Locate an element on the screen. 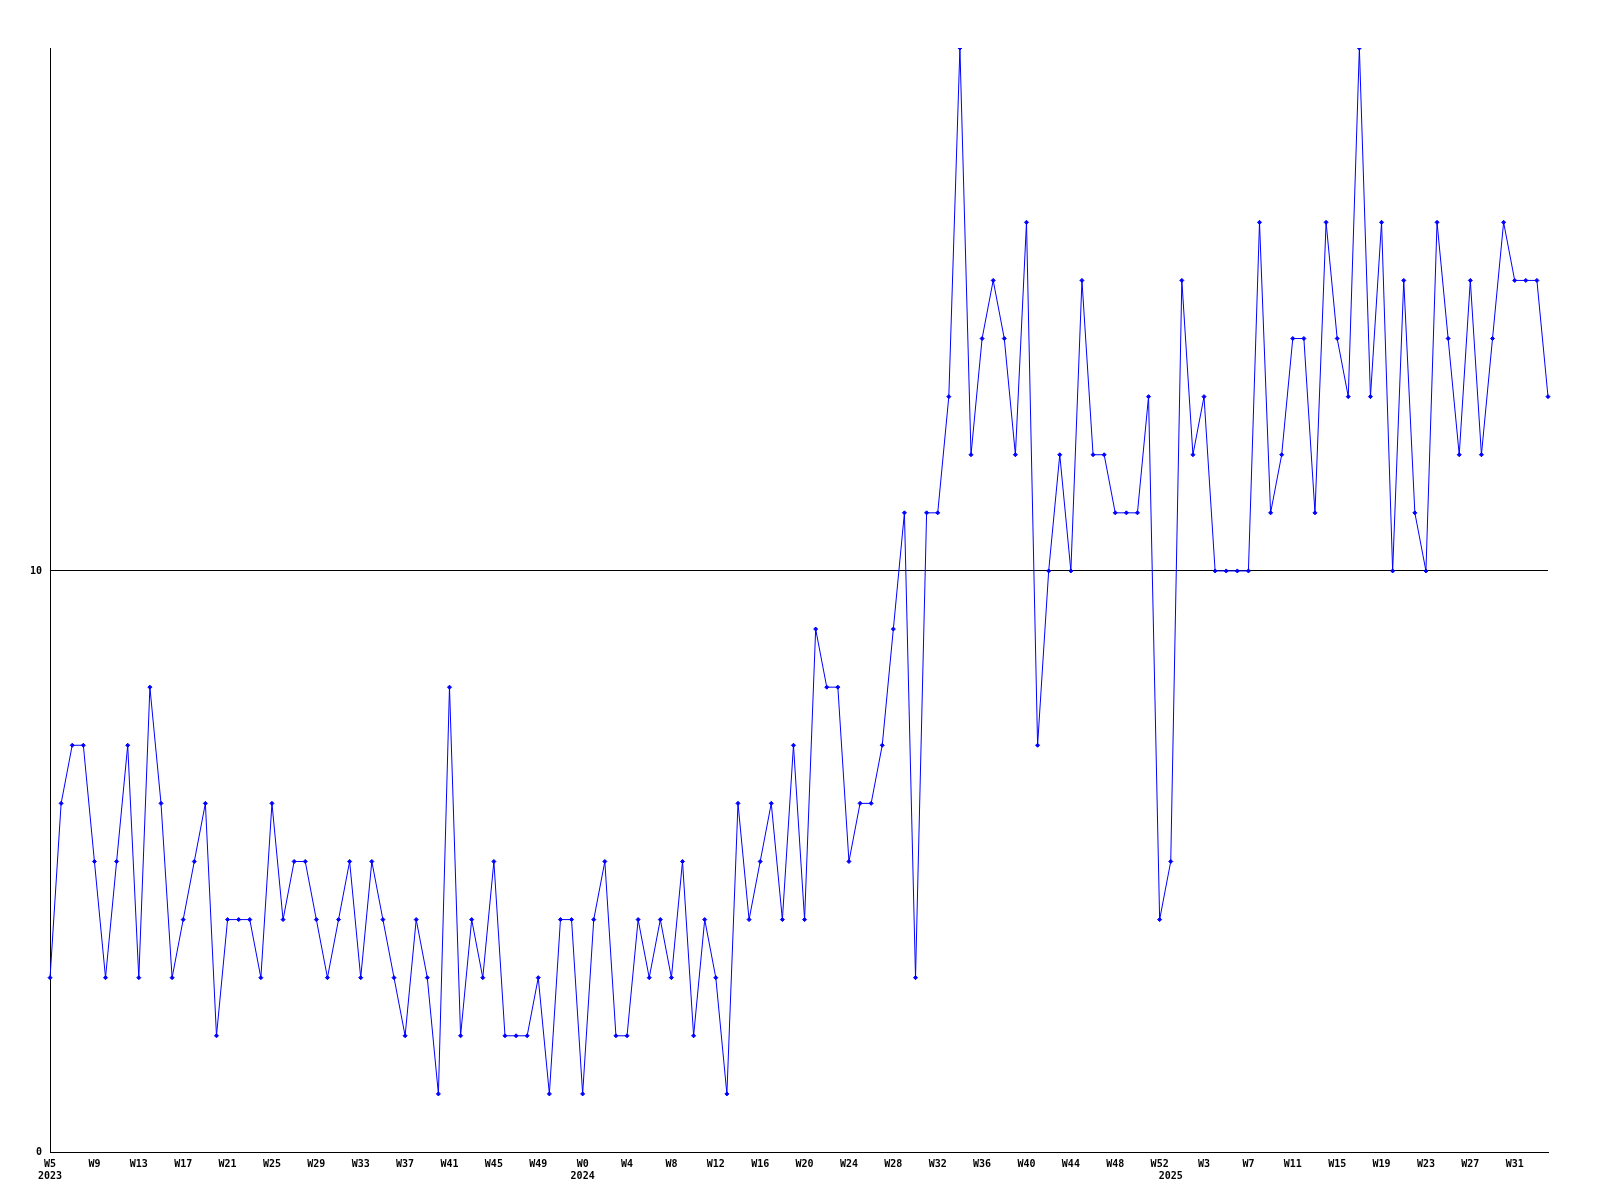 The width and height of the screenshot is (1600, 1200). x-tick-label: W41 is located at coordinates (449, 1163).